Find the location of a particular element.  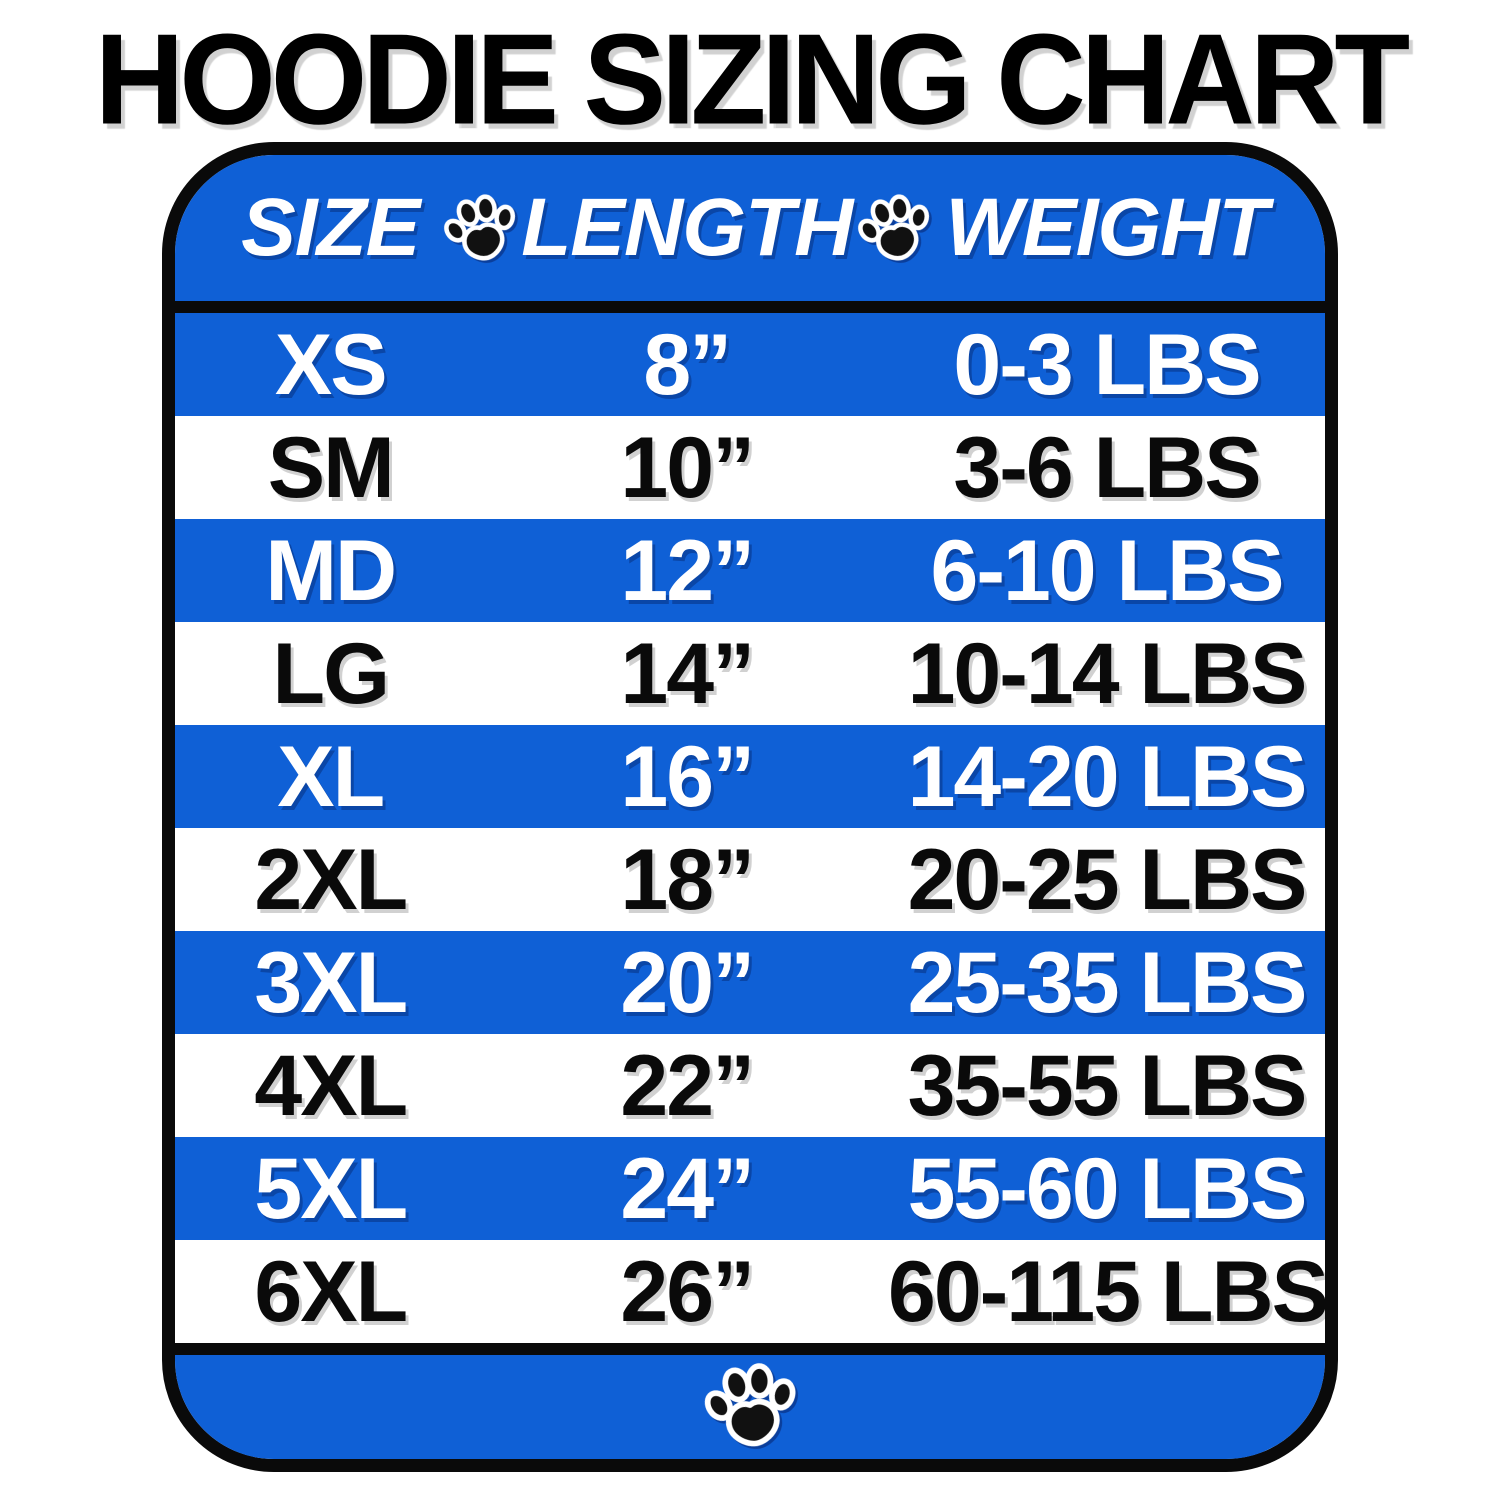

size-cell: XS is located at coordinates (331, 364).